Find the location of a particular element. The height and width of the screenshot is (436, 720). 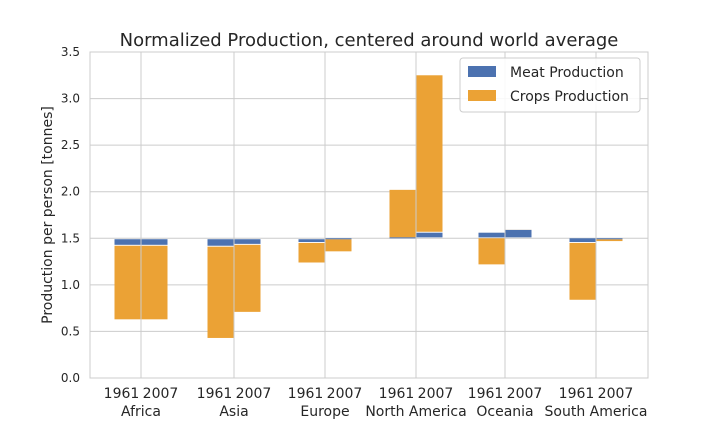

meat-bar-asia-2007 is located at coordinates (247, 241).